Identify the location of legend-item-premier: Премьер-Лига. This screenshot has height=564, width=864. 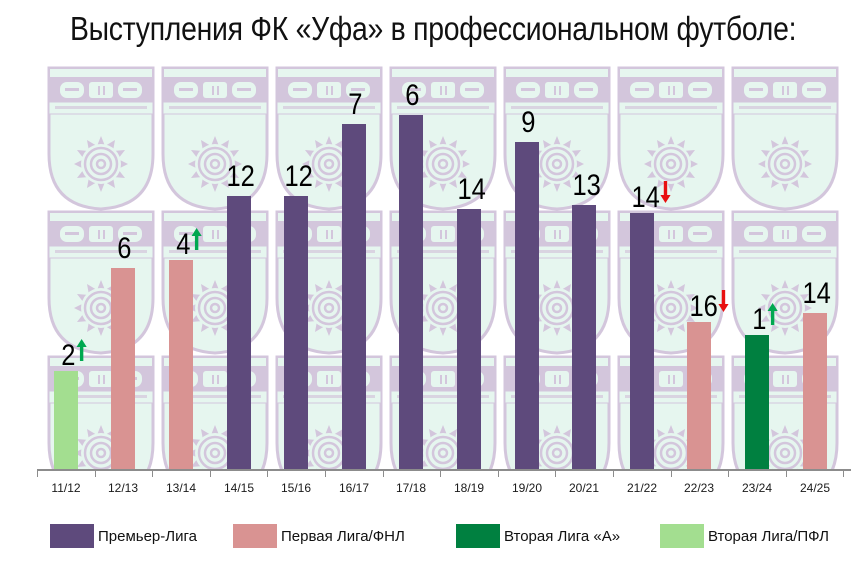
(123, 536).